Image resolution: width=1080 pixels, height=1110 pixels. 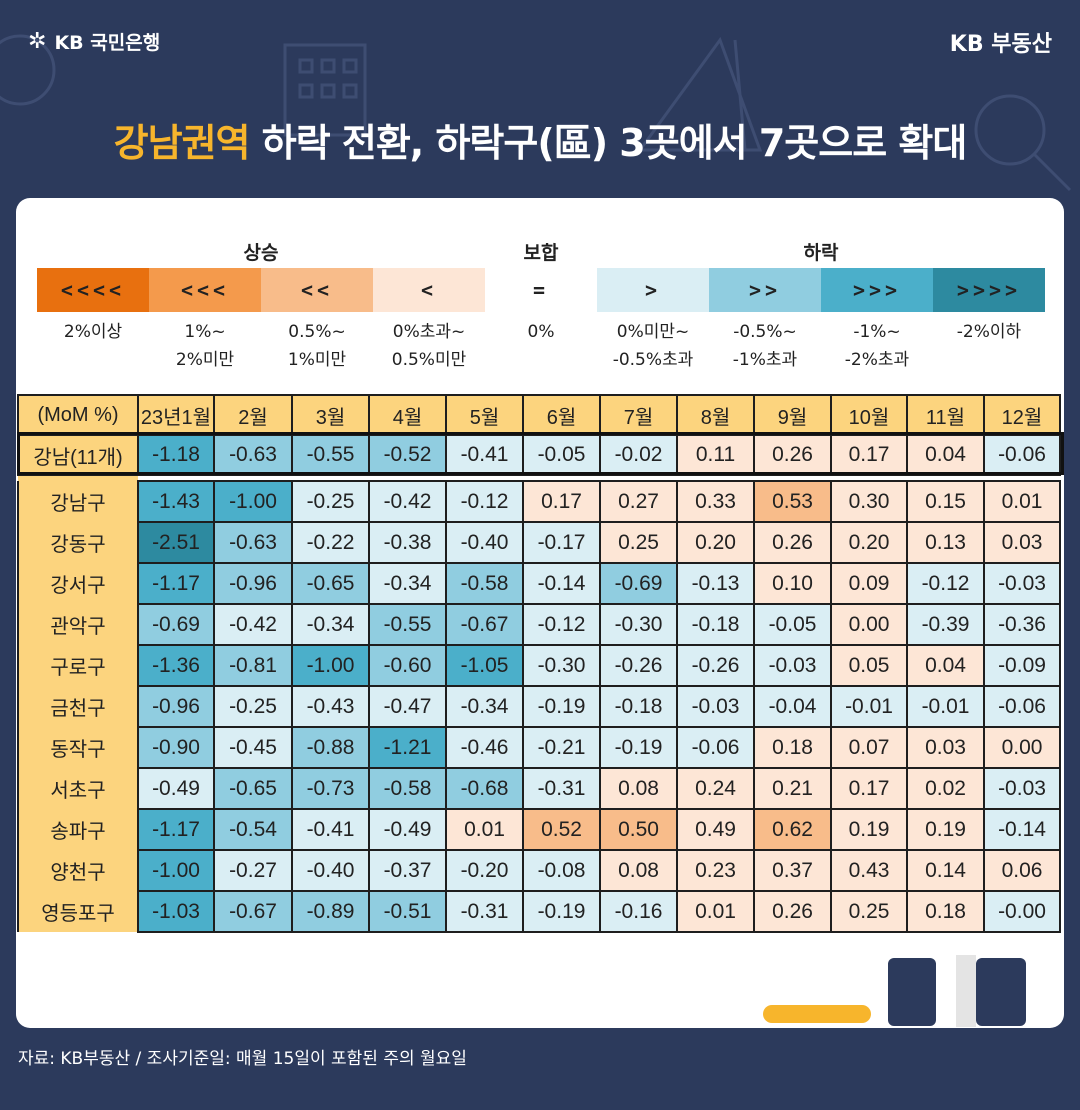 I want to click on value-cell: 0.15, so click(x=945, y=501).